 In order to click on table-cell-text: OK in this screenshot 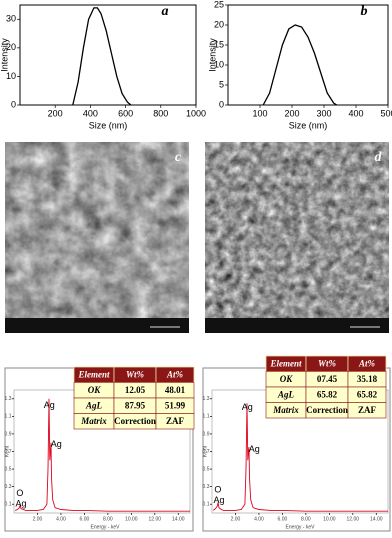, I will do `click(94, 390)`.